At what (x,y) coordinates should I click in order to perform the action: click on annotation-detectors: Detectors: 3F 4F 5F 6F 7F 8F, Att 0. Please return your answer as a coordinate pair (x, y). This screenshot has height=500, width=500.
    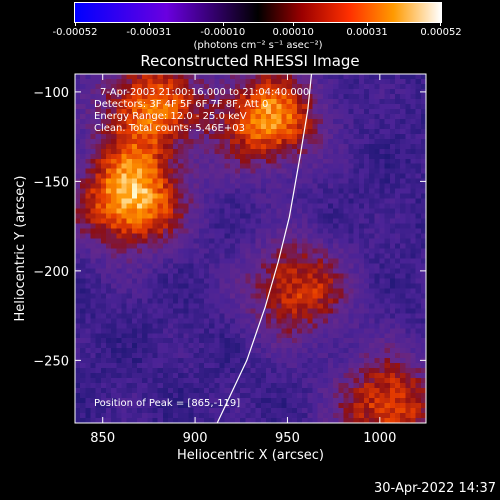
    Looking at the image, I should click on (181, 104).